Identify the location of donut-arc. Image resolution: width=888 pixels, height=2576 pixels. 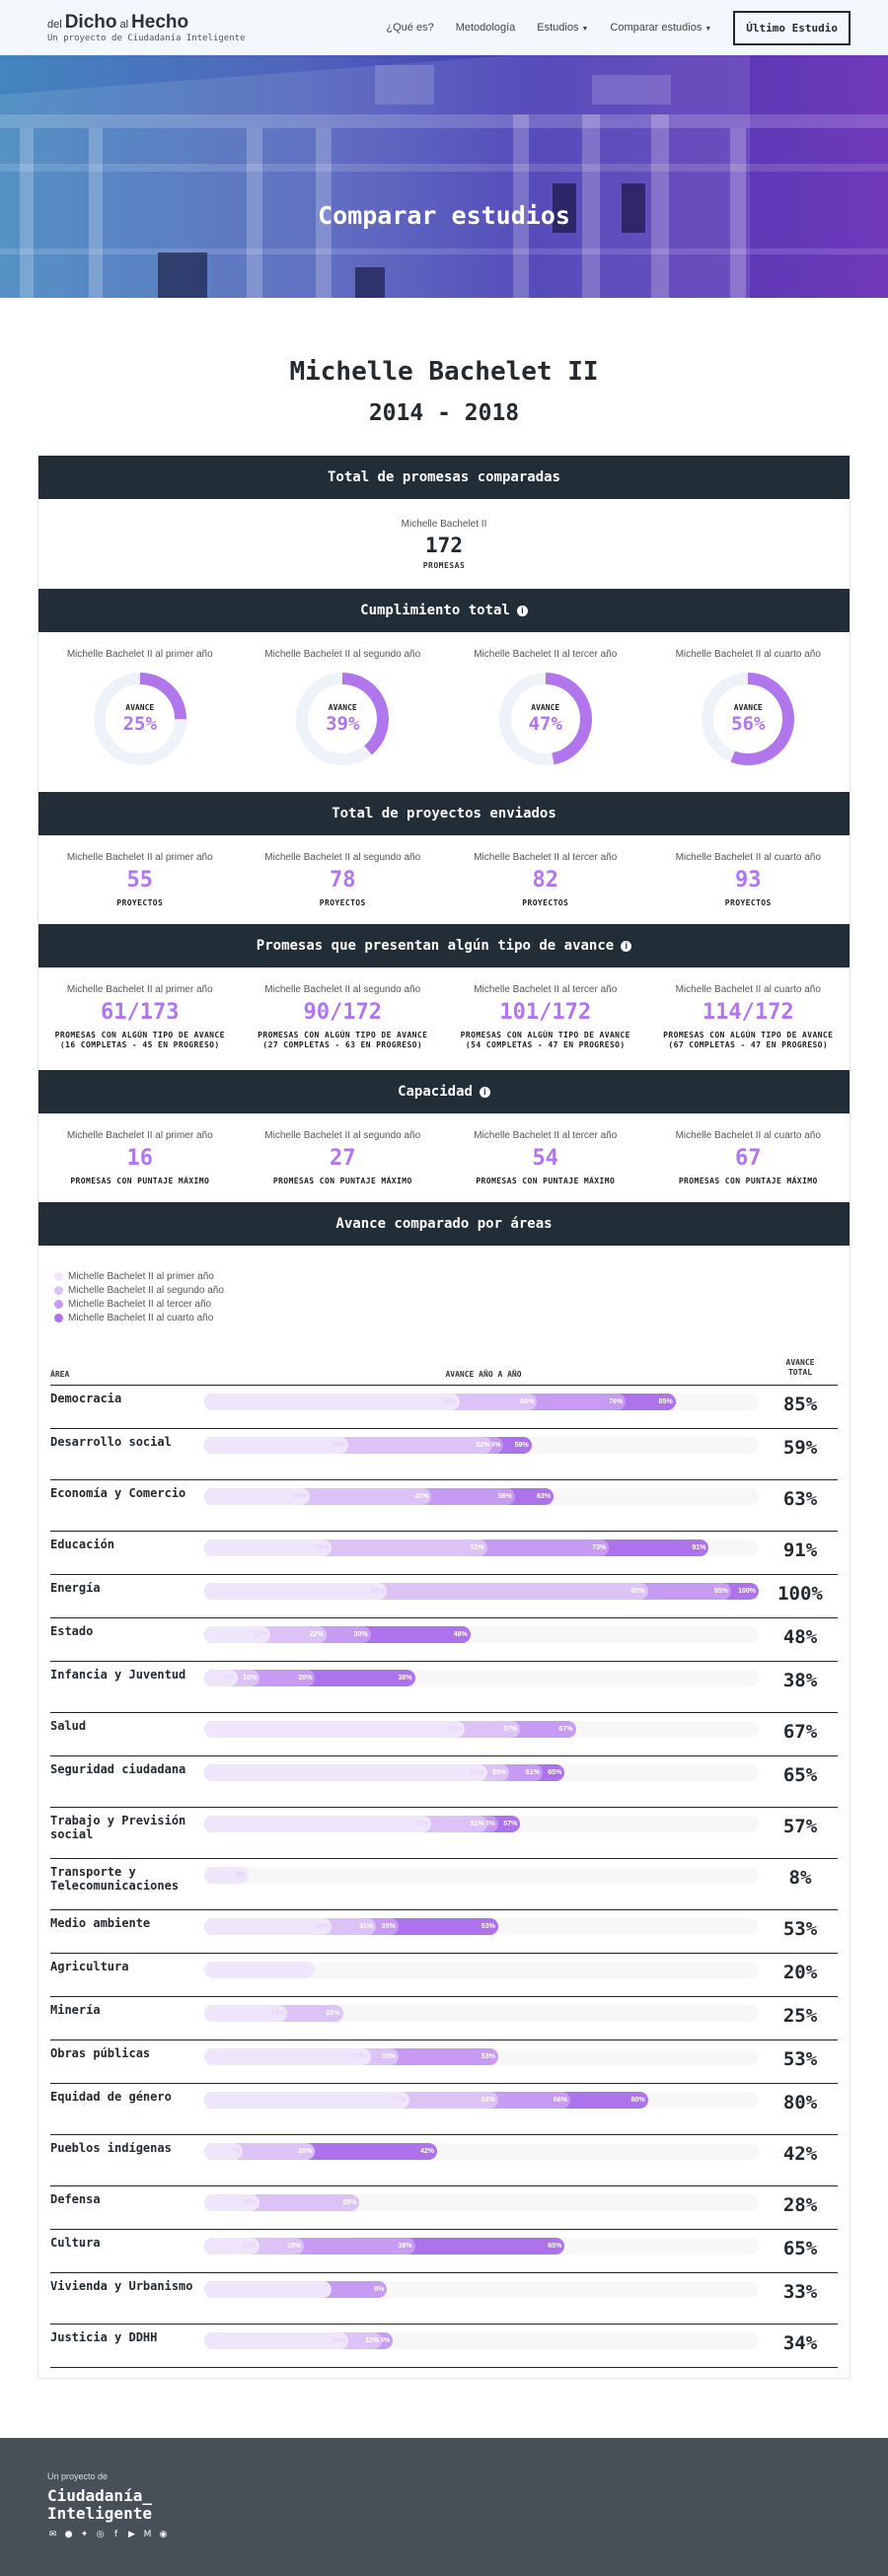
(343, 719).